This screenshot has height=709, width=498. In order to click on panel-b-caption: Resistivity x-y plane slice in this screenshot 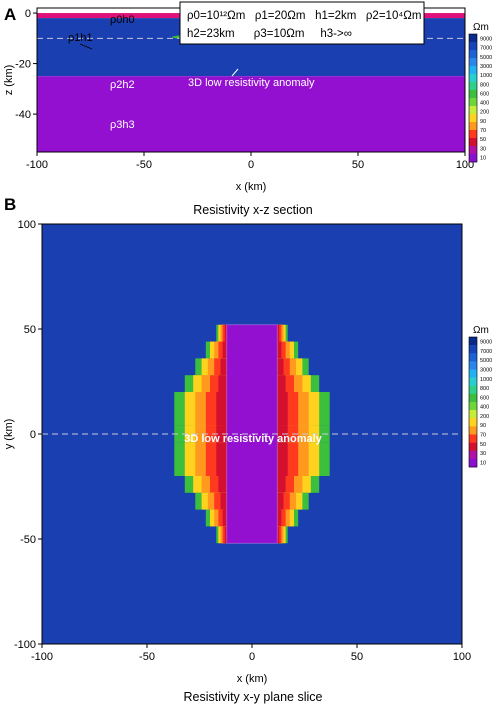, I will do `click(253, 697)`.